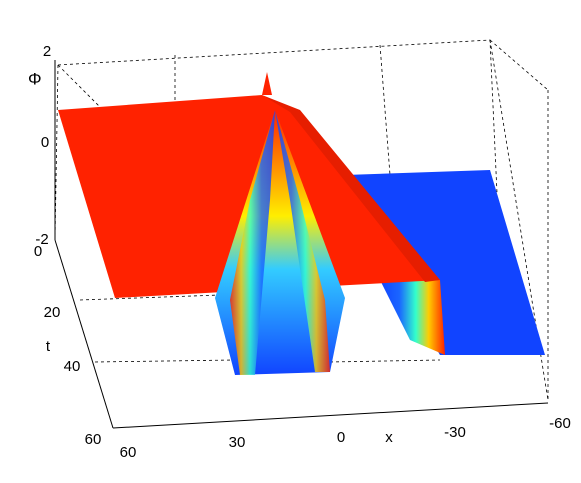 The image size is (581, 483). Describe the element at coordinates (48, 346) in the screenshot. I see `y-axis-label: t` at that location.